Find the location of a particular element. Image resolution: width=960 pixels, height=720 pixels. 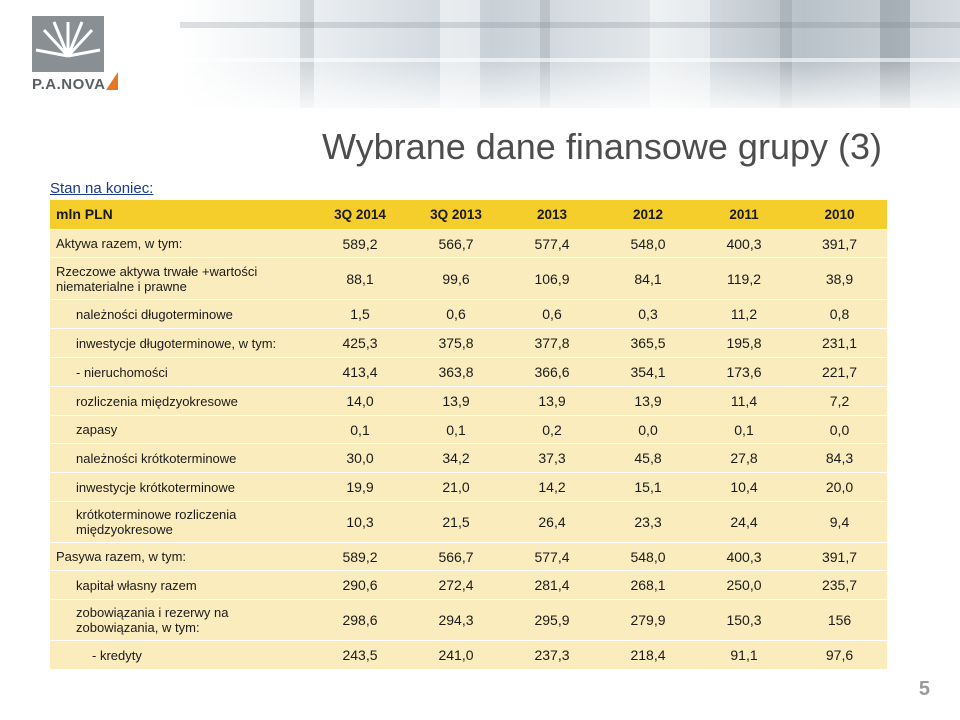

table-cell: 119,2 is located at coordinates (744, 278).